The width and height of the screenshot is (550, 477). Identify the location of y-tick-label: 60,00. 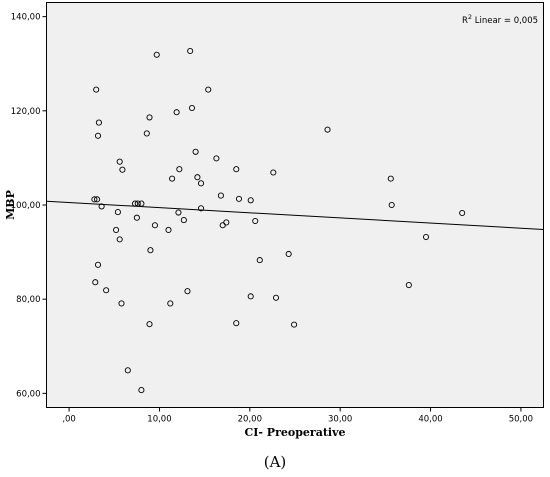
(28, 394).